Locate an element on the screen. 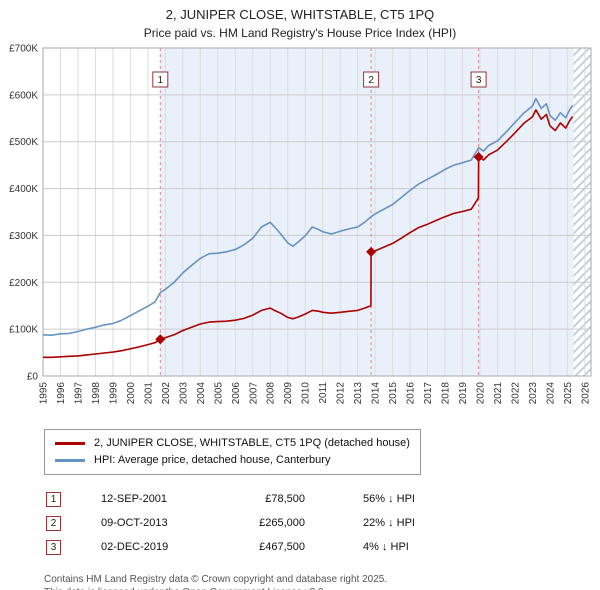 This screenshot has width=600, height=590. svg-text: 2020 is located at coordinates (481, 393).